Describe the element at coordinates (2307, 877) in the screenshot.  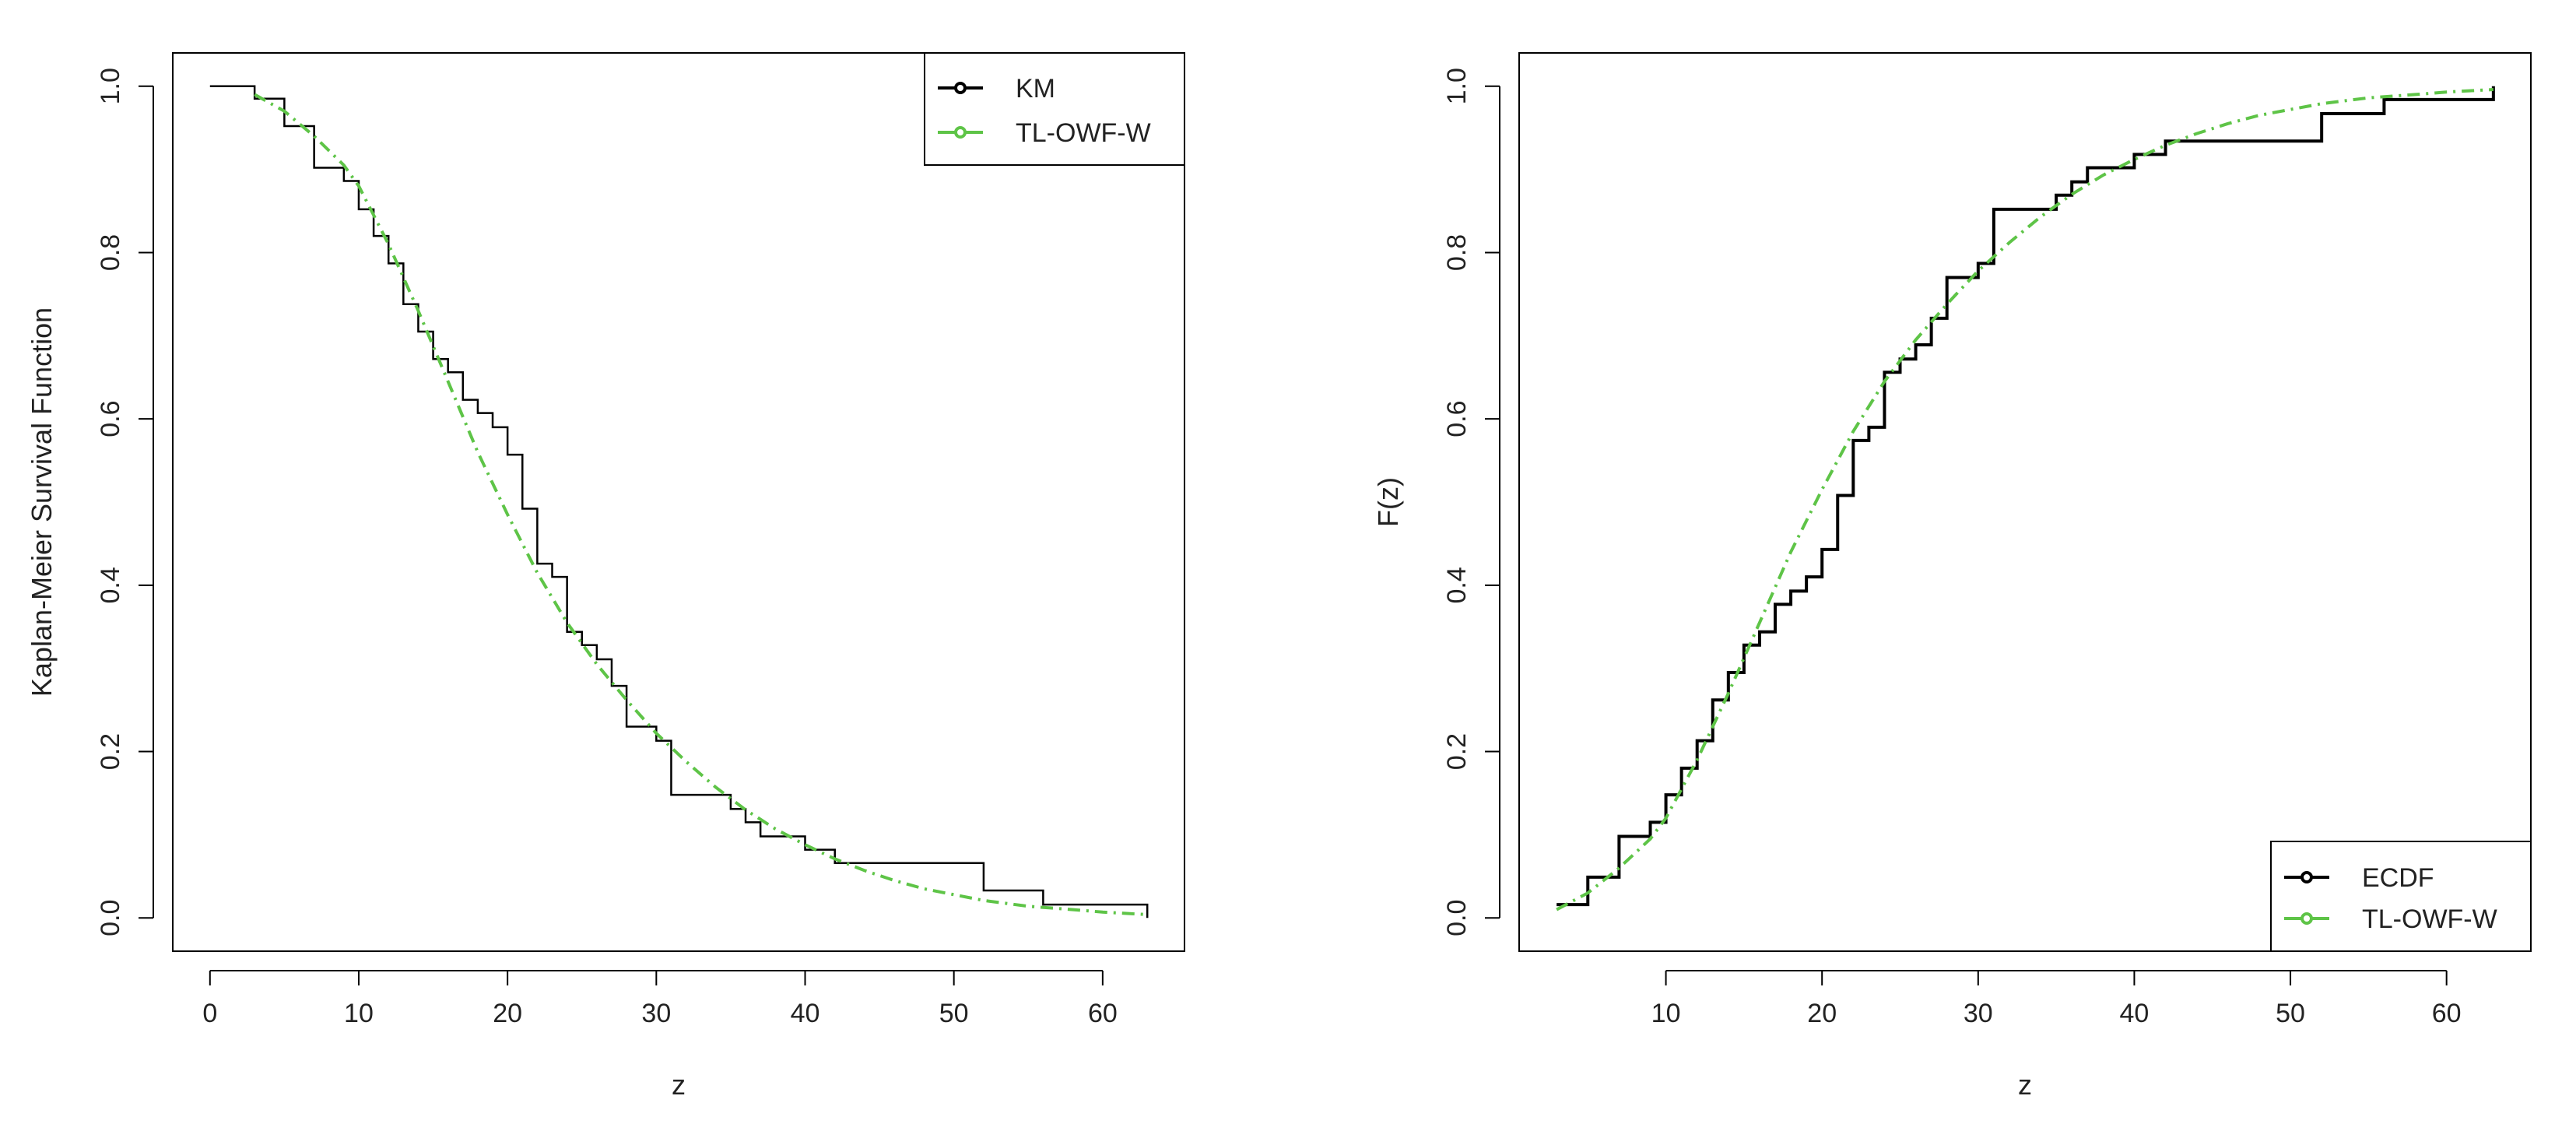
I see `legend-marker-ecdf` at that location.